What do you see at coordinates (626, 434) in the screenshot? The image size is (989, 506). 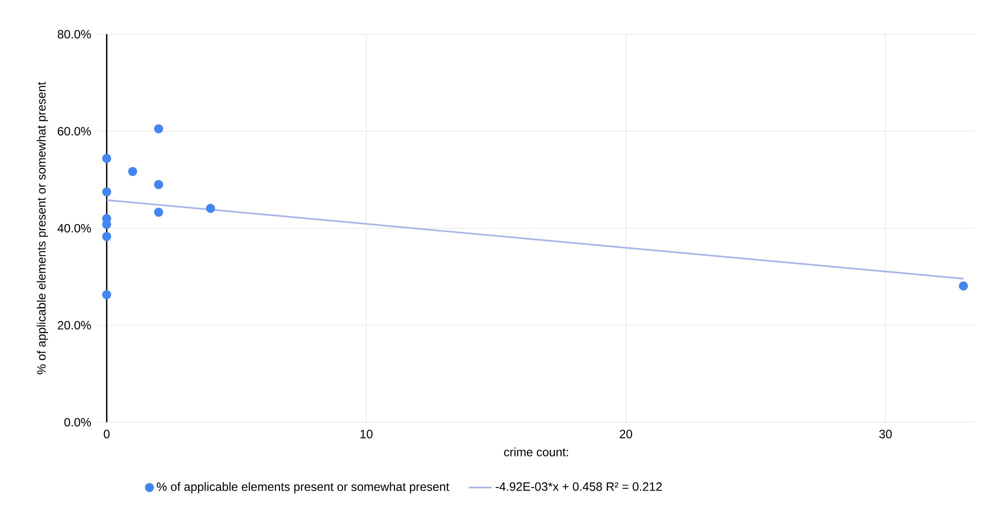 I see `x-tick-label: 20` at bounding box center [626, 434].